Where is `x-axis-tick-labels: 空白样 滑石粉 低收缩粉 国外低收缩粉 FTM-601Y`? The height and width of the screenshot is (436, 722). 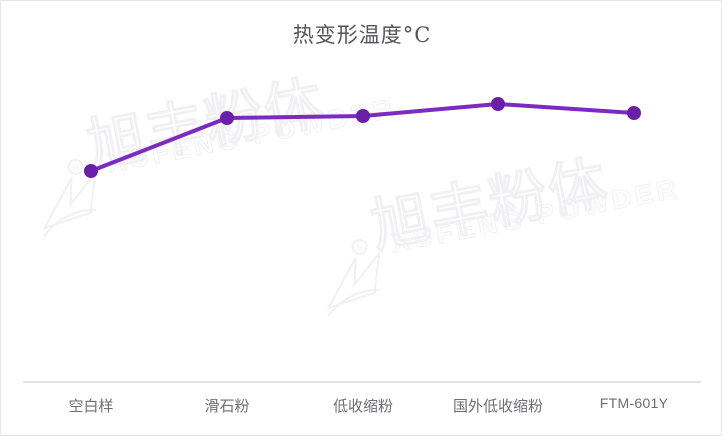 x-axis-tick-labels: 空白样 滑石粉 低收缩粉 国外低收缩粉 FTM-601Y is located at coordinates (361, 410).